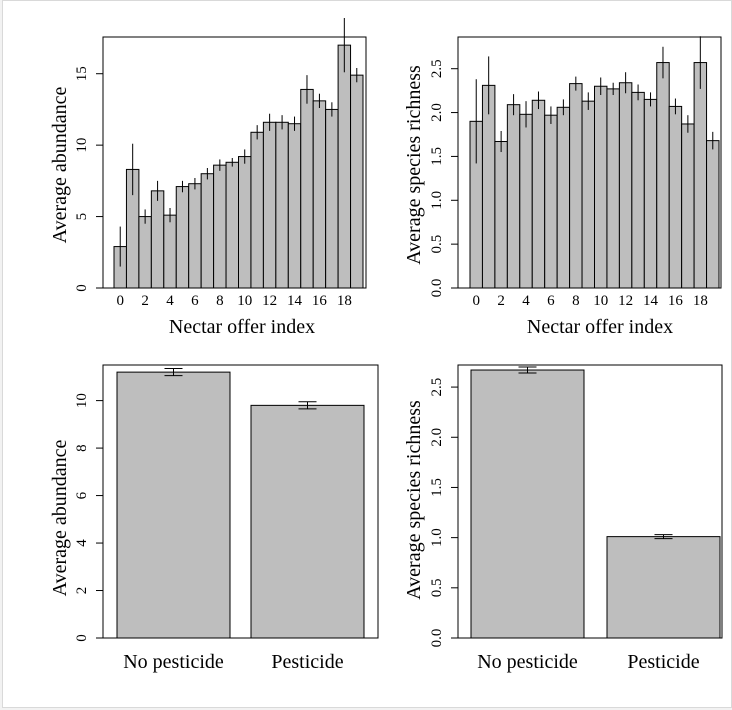 This screenshot has height=710, width=732. I want to click on y-tick-label: 15, so click(82, 73).